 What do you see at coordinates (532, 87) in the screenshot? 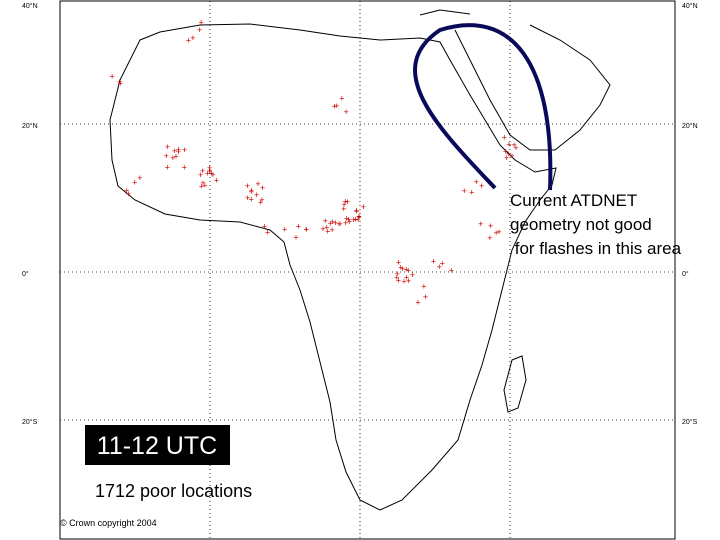
I see `arabia-coast` at bounding box center [532, 87].